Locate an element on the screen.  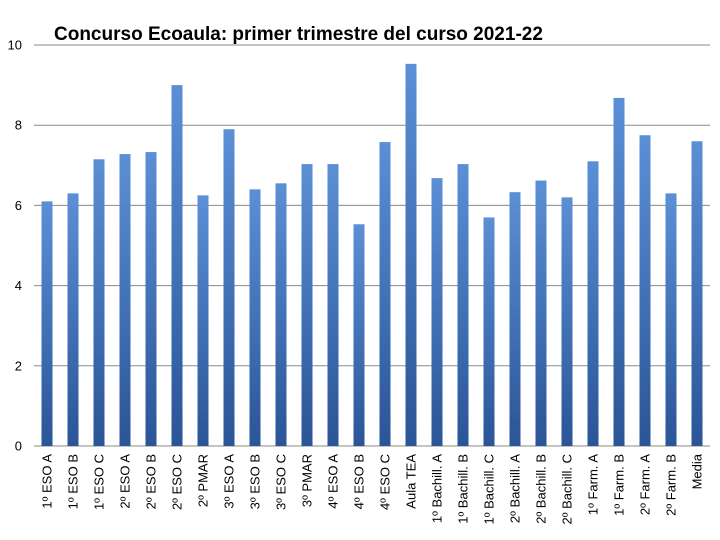
x-category-label: 1º Bachill. C is located at coordinates (489, 489).